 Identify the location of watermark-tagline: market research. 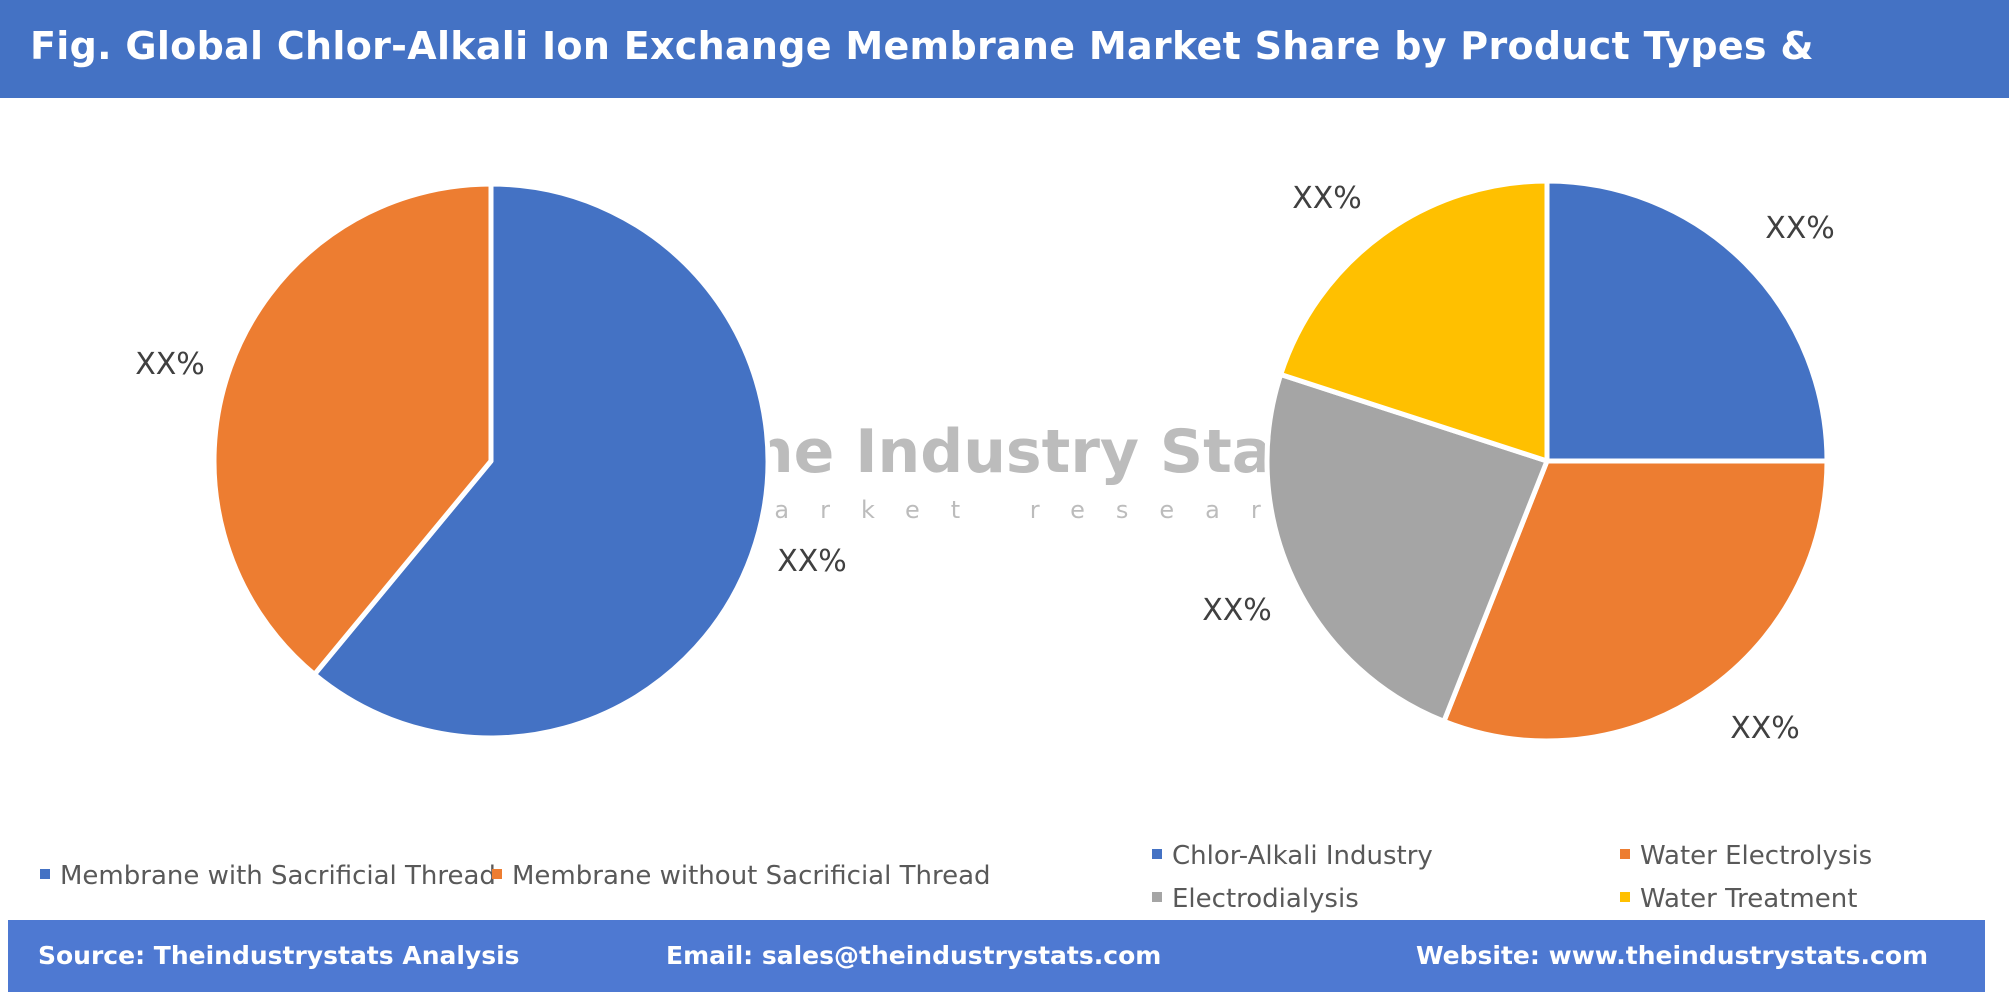
(1051, 510).